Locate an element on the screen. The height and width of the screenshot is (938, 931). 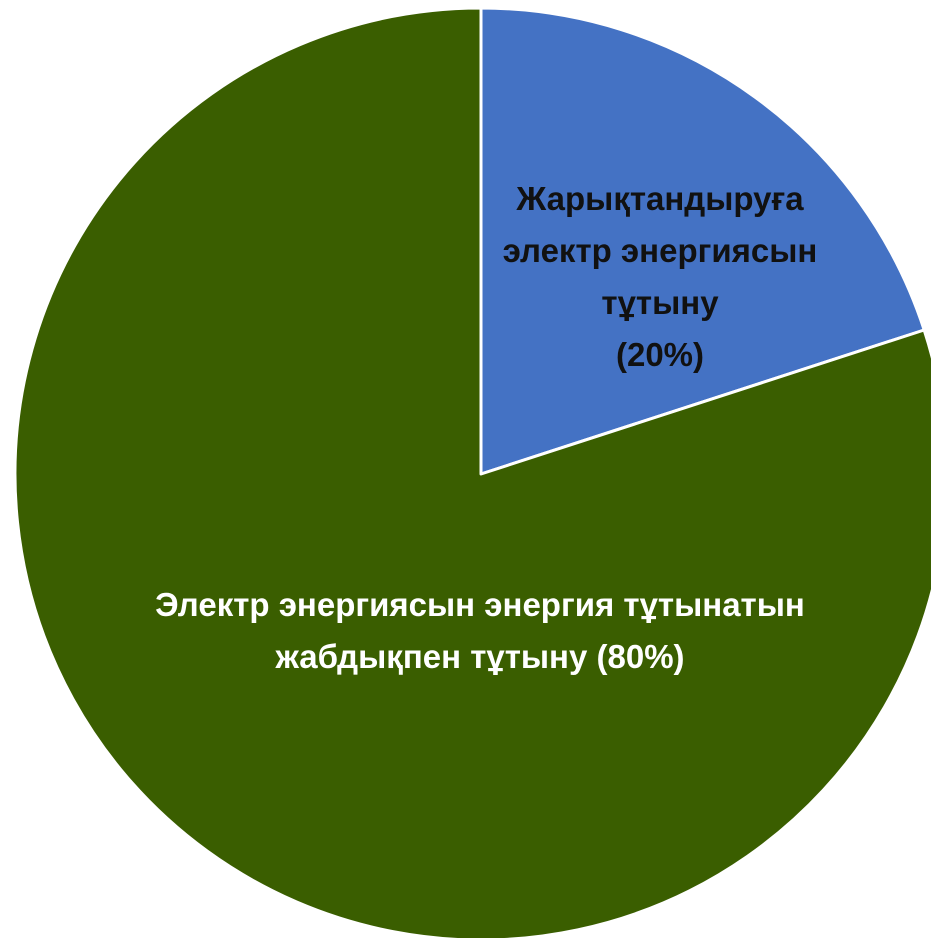
pie-slice-label-line: тұтыну is located at coordinates (660, 302).